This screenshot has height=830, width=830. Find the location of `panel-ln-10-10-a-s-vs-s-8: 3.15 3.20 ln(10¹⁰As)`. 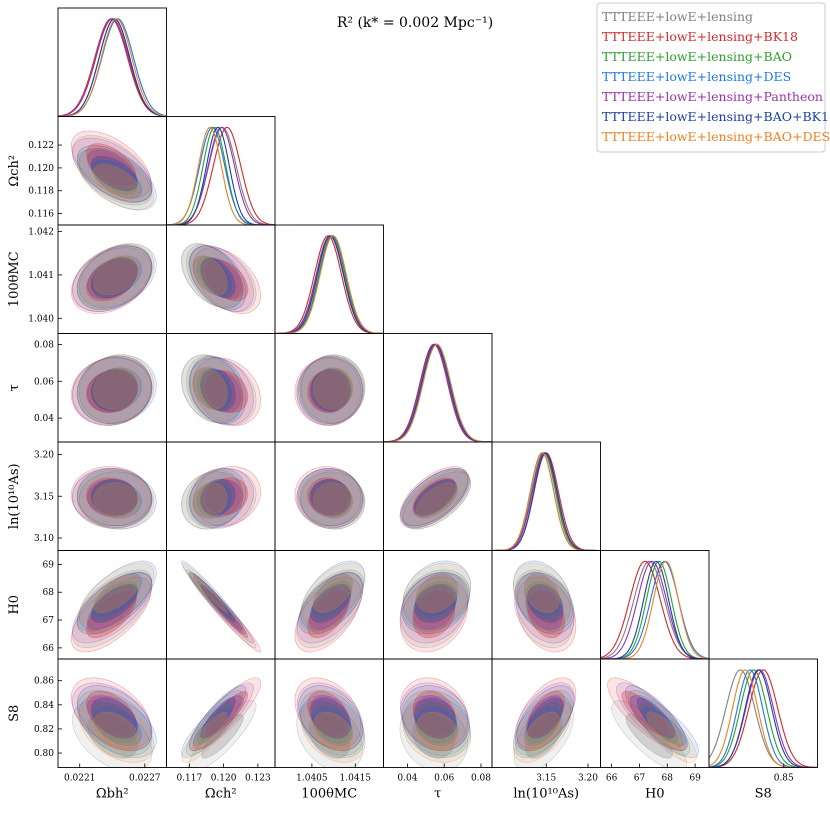

panel-ln-10-10-a-s-vs-s-8: 3.15 3.20 ln(10¹⁰As) is located at coordinates (546, 730).